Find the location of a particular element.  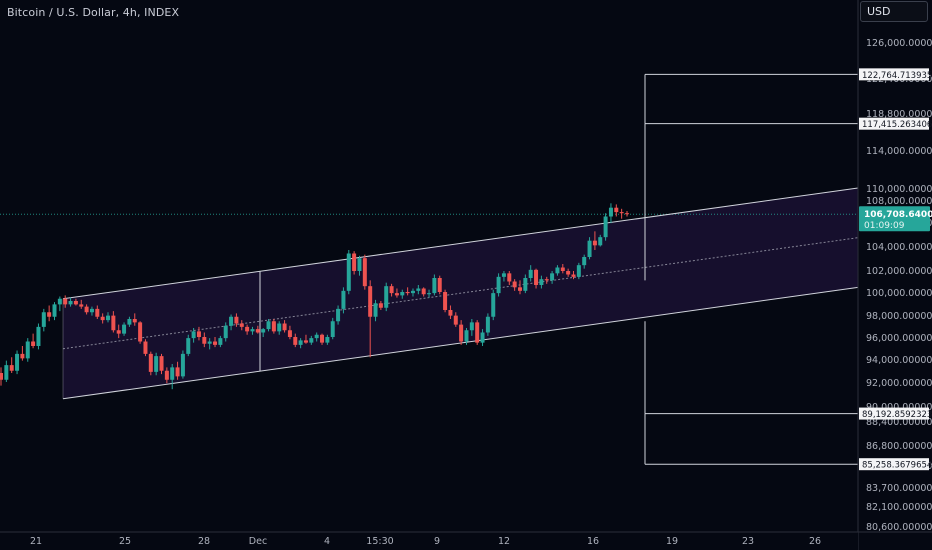

price-tick-label: 96,000.00000000 is located at coordinates (899, 338).